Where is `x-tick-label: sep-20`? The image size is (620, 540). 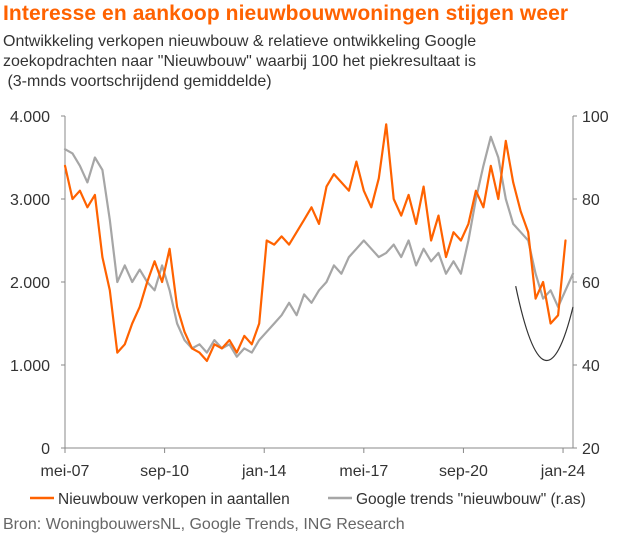 x-tick-label: sep-20 is located at coordinates (463, 471).